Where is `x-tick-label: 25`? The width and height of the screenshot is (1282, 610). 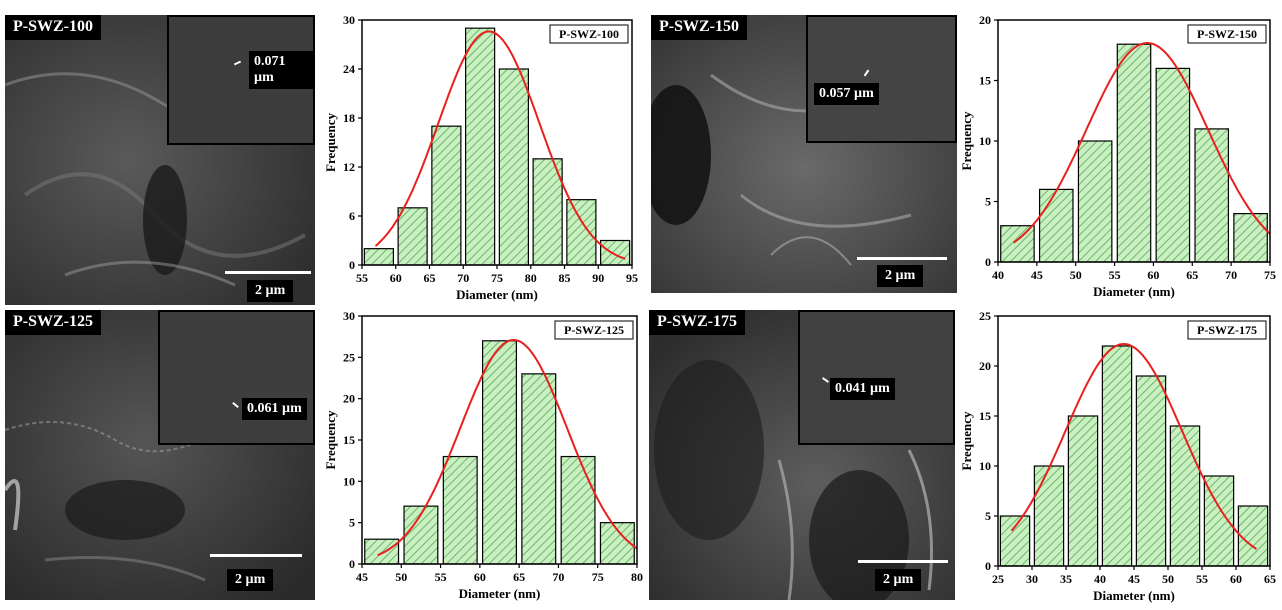
x-tick-label: 25 is located at coordinates (998, 579).